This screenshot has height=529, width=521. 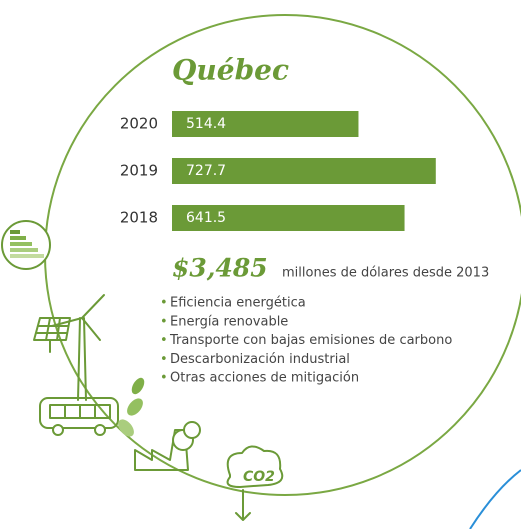 I want to click on factory-icon, so click(x=167, y=446).